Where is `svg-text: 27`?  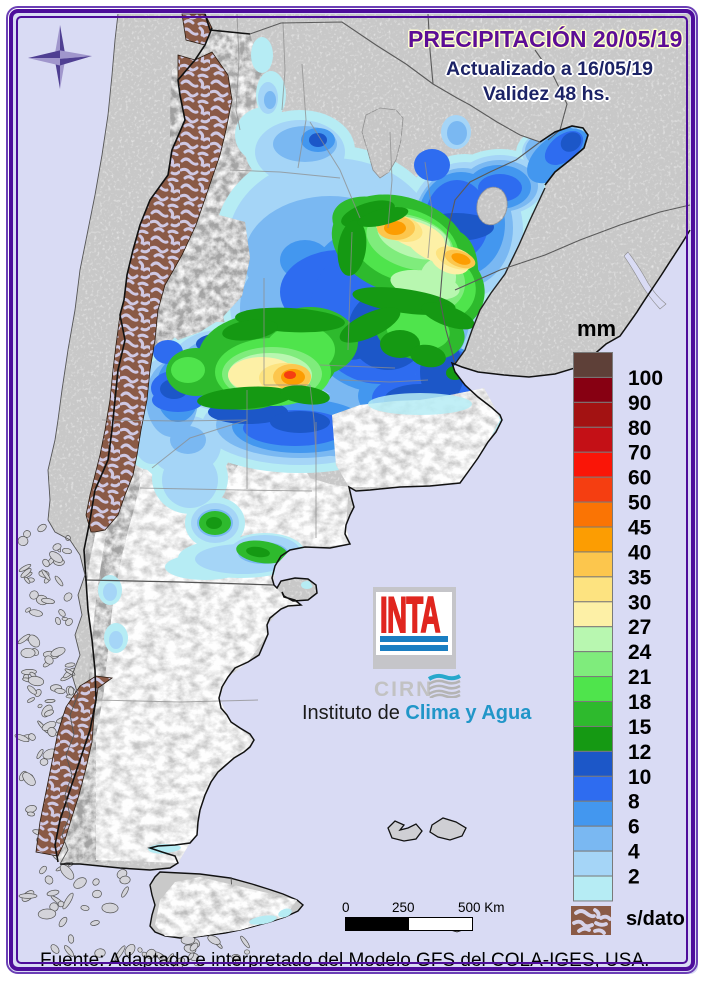
svg-text: 27 is located at coordinates (639, 627).